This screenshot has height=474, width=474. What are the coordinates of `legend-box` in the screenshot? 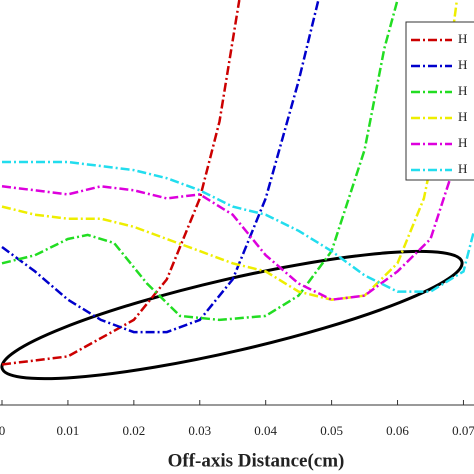 It's located at (439, 101).